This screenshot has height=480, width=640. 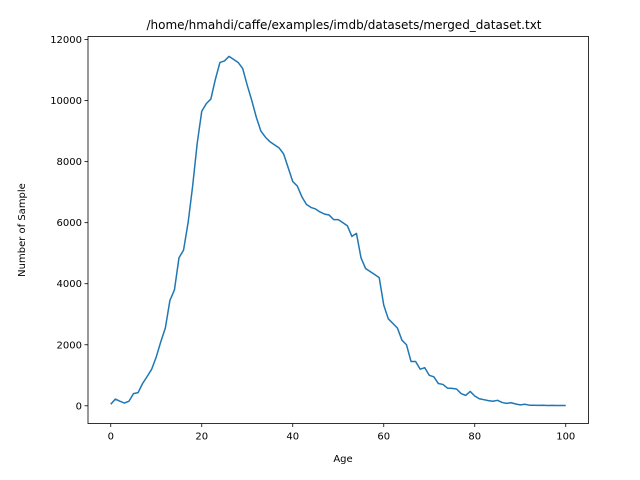 What do you see at coordinates (66, 101) in the screenshot?
I see `y-tick-label: 10000` at bounding box center [66, 101].